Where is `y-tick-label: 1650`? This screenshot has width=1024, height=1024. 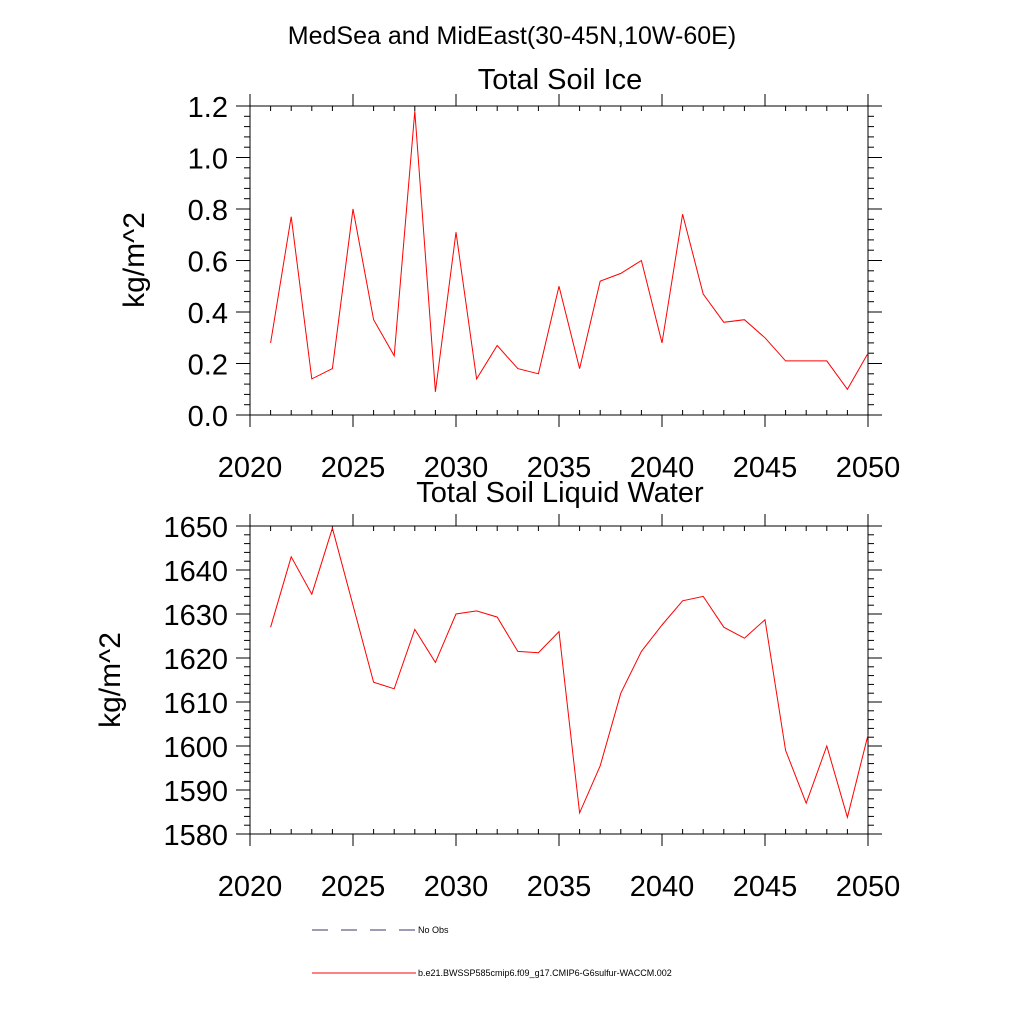
y-tick-label: 1650 is located at coordinates (195, 528).